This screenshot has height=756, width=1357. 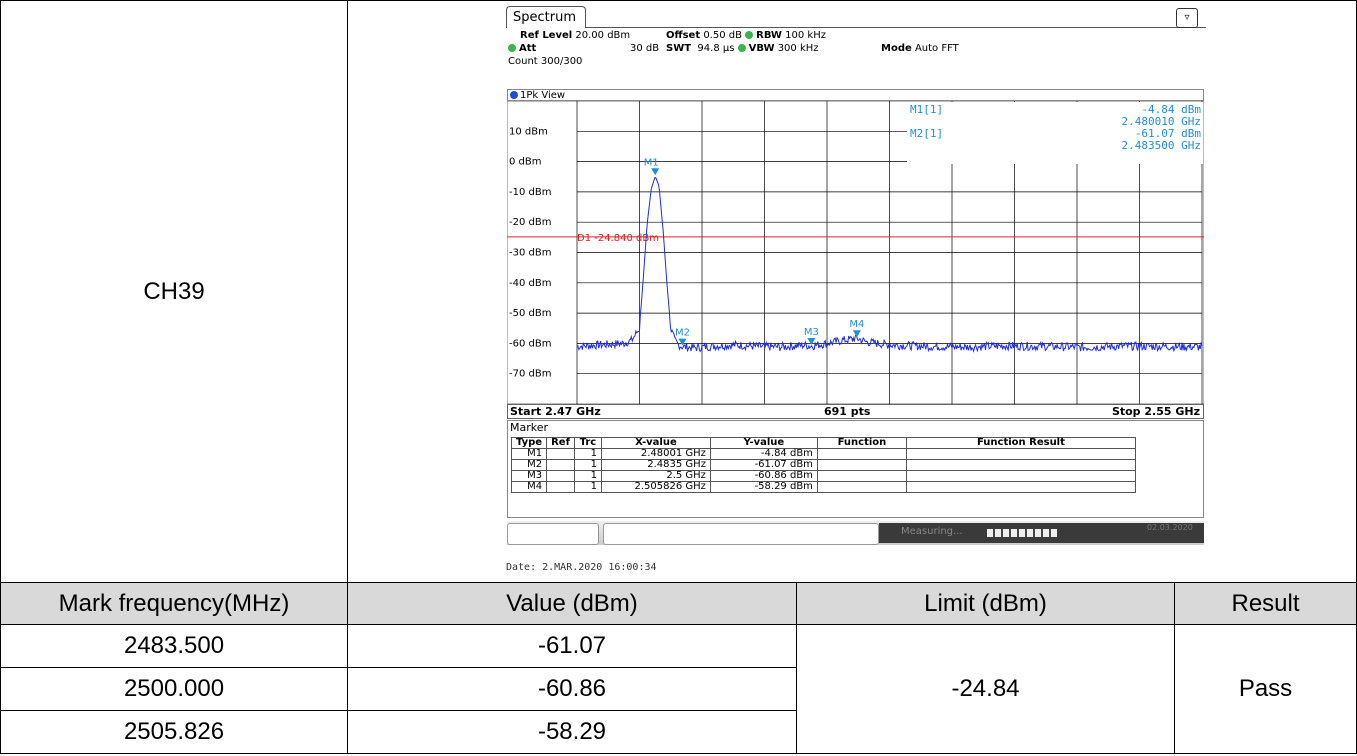 I want to click on marker-label-m4: M4, so click(x=856, y=324).